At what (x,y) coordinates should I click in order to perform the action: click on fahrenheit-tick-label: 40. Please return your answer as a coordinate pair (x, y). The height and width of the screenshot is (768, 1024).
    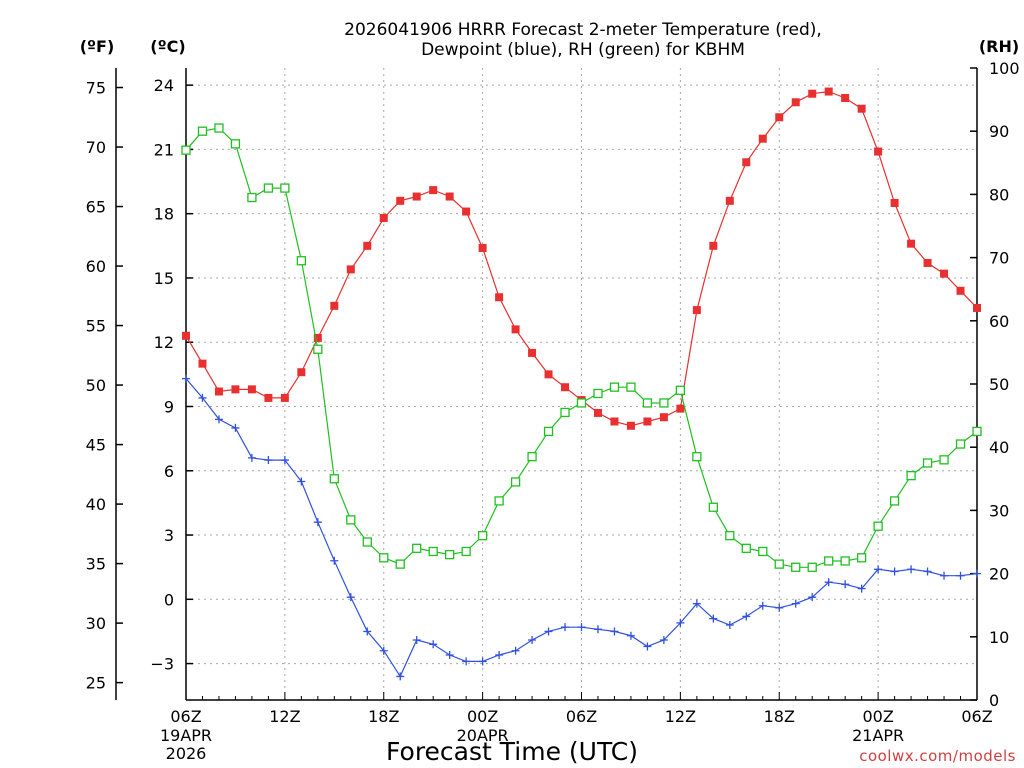
    Looking at the image, I should click on (96, 504).